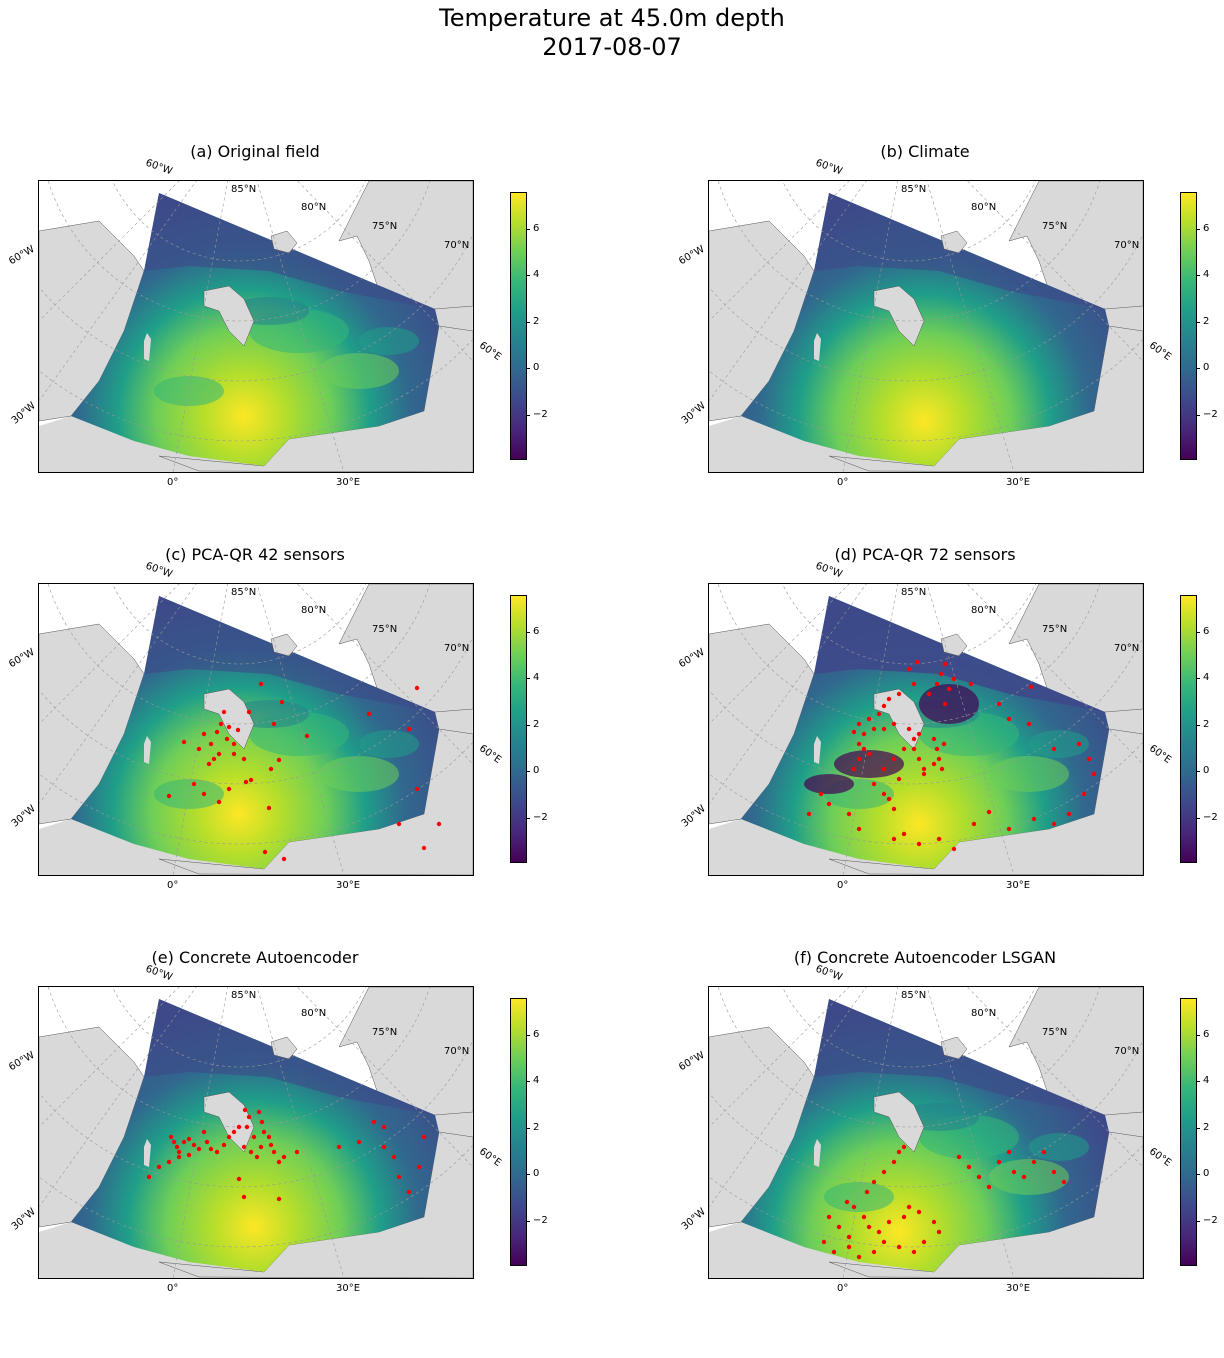 The image size is (1224, 1358). Describe the element at coordinates (23, 413) in the screenshot. I see `gridline-label: 30°W` at that location.